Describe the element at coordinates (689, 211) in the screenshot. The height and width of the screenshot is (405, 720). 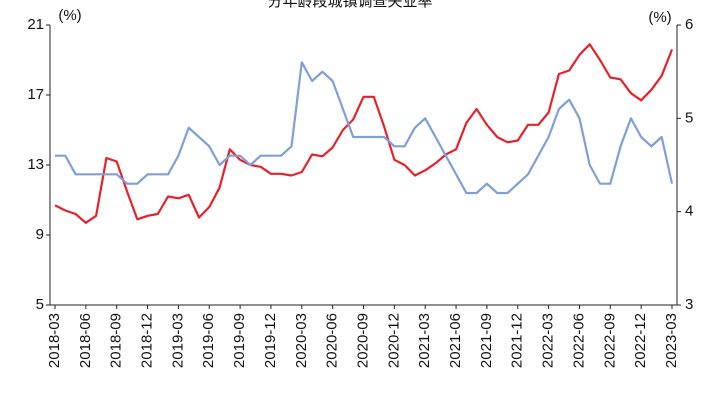
I see `y2-tick-label: 4` at that location.